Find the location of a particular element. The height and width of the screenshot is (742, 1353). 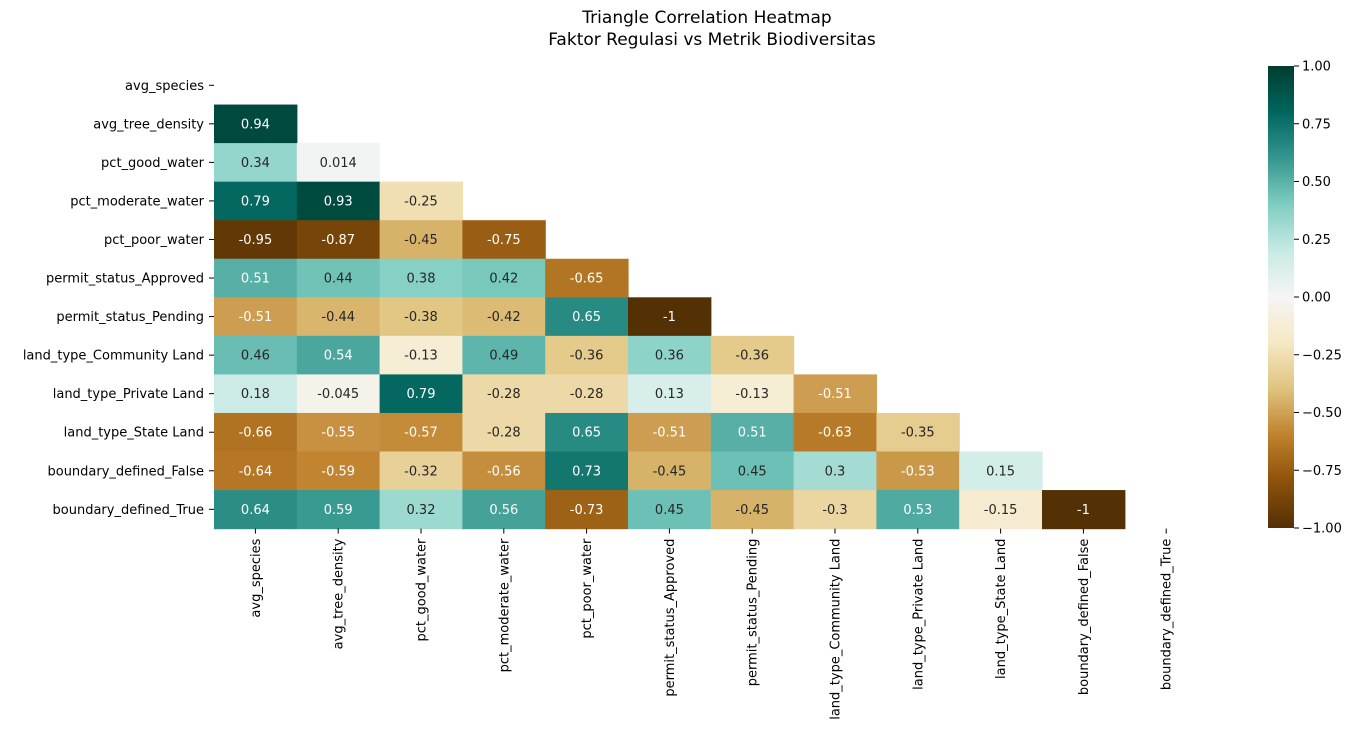

x-tick-label: boundary_defined_False is located at coordinates (1084, 617).